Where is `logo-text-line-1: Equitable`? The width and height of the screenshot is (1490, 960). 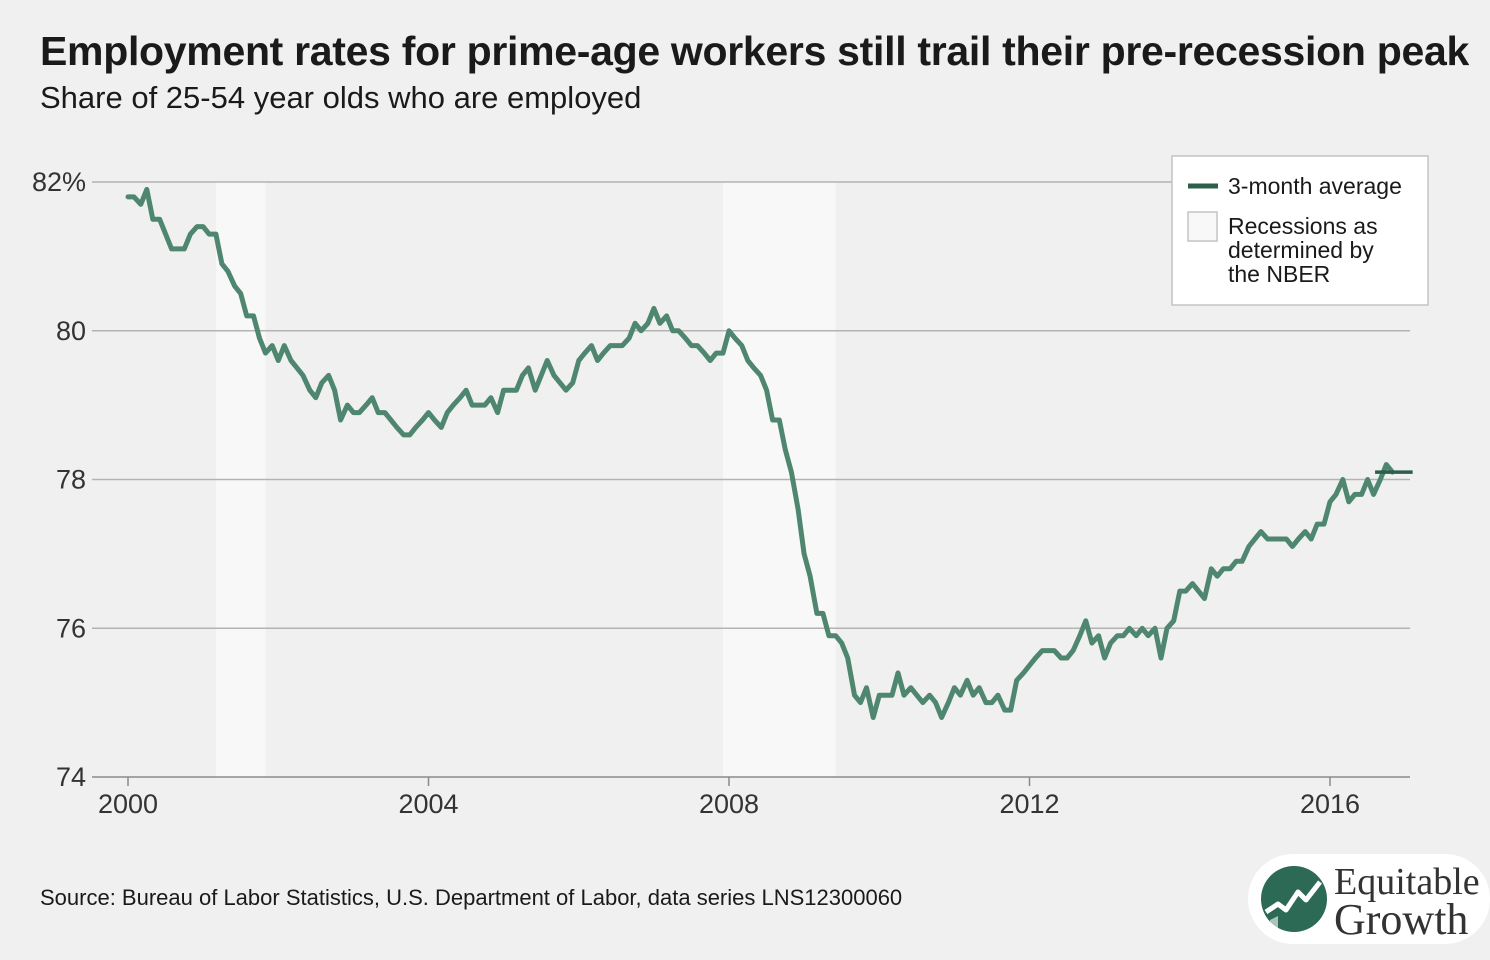
logo-text-line-1: Equitable is located at coordinates (1407, 882).